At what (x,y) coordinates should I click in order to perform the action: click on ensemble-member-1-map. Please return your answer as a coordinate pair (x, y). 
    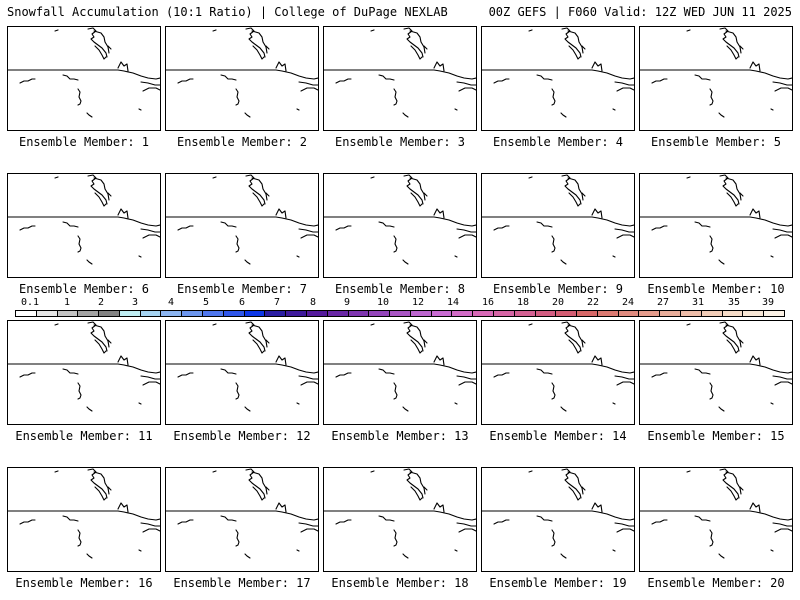
    Looking at the image, I should click on (84, 78).